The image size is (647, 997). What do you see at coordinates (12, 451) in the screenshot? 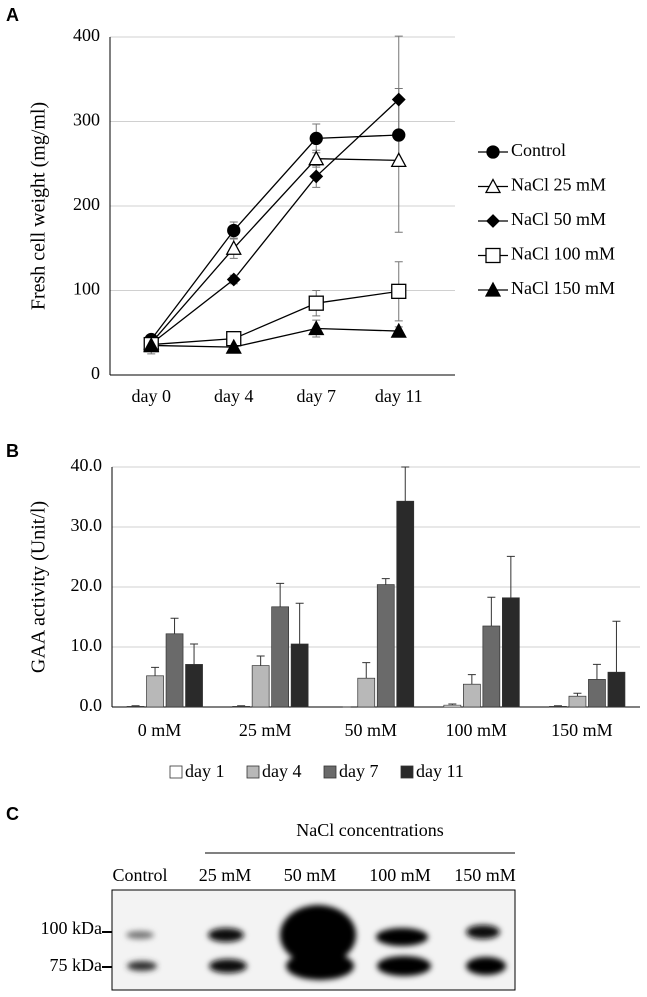
I see `panel-label: B` at bounding box center [12, 451].